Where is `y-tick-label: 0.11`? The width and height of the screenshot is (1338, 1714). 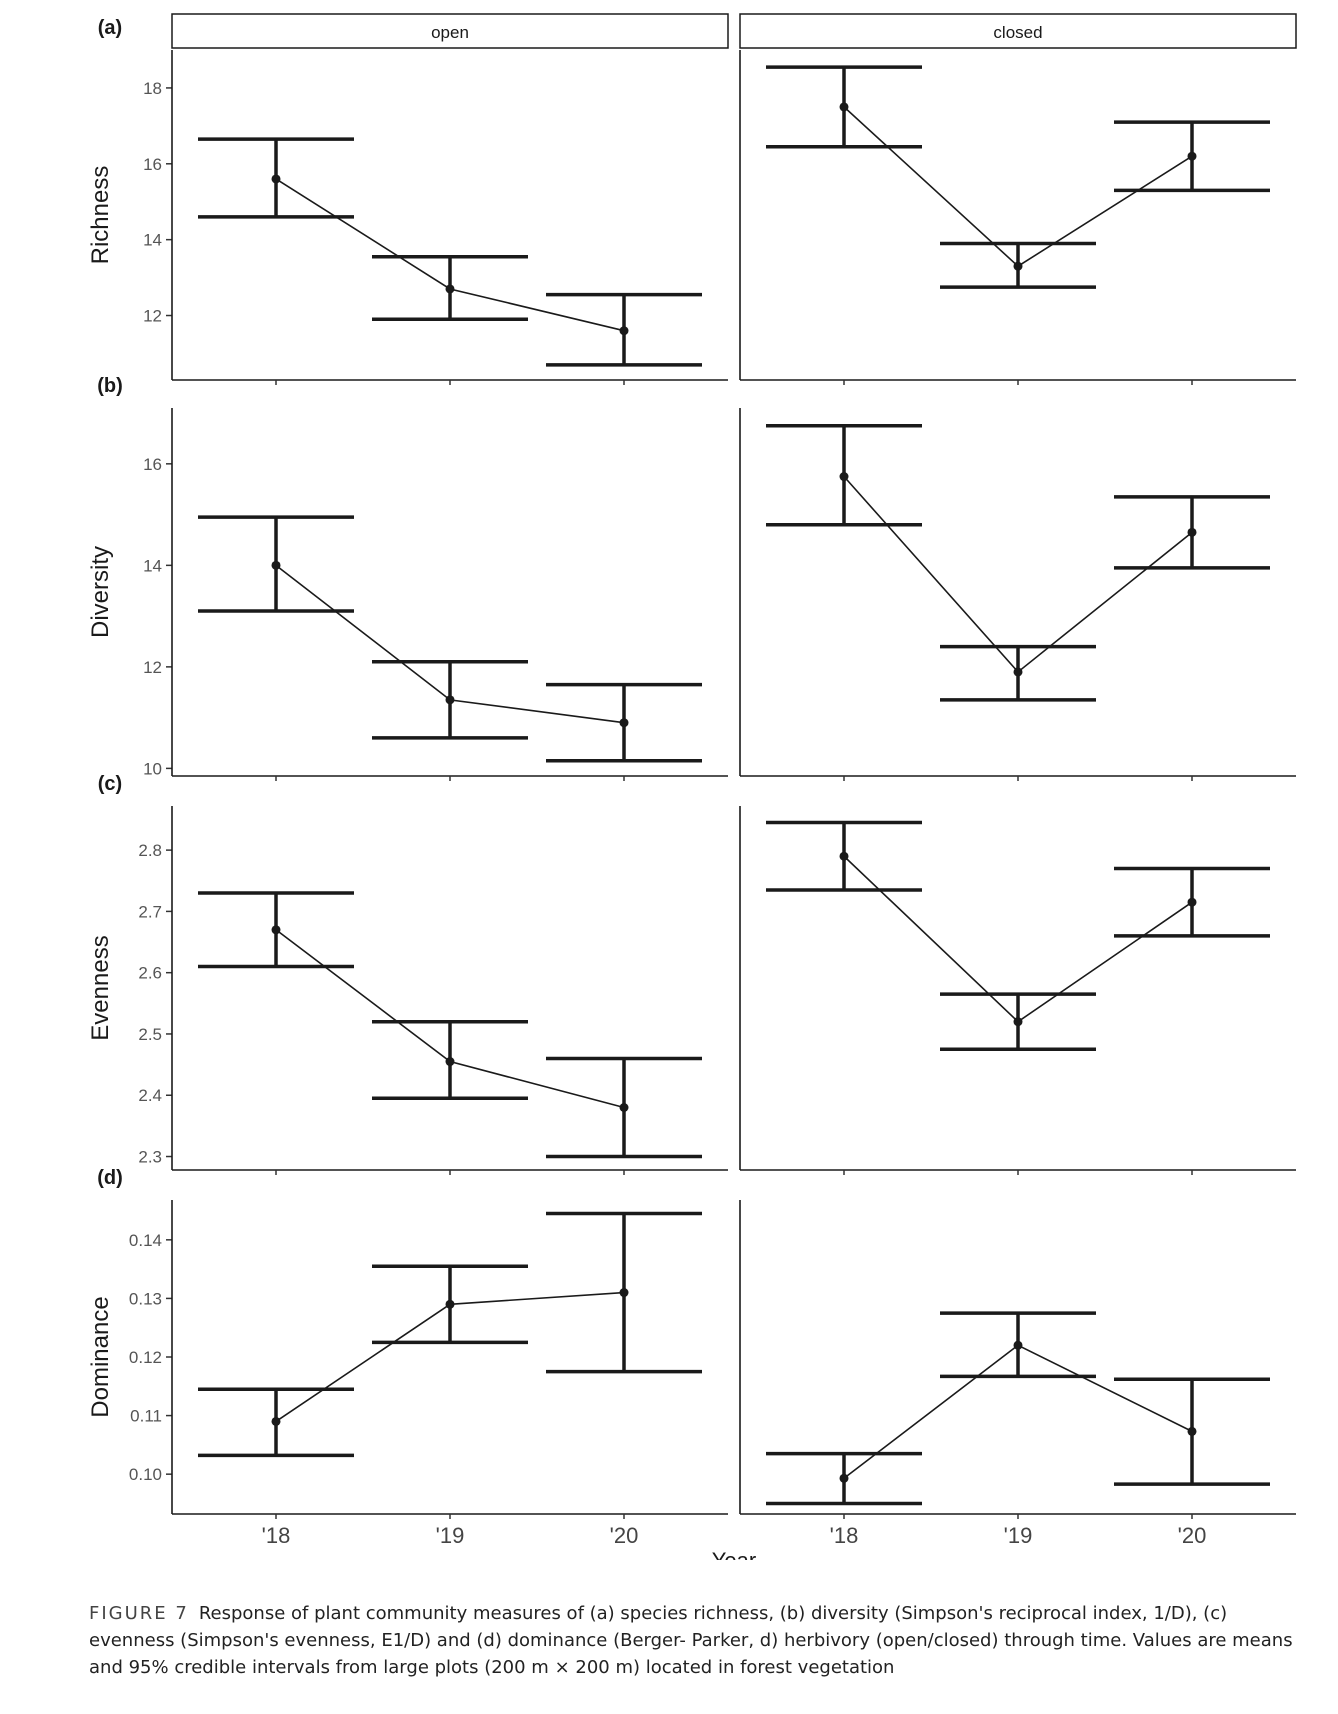
y-tick-label: 0.11 is located at coordinates (146, 1416).